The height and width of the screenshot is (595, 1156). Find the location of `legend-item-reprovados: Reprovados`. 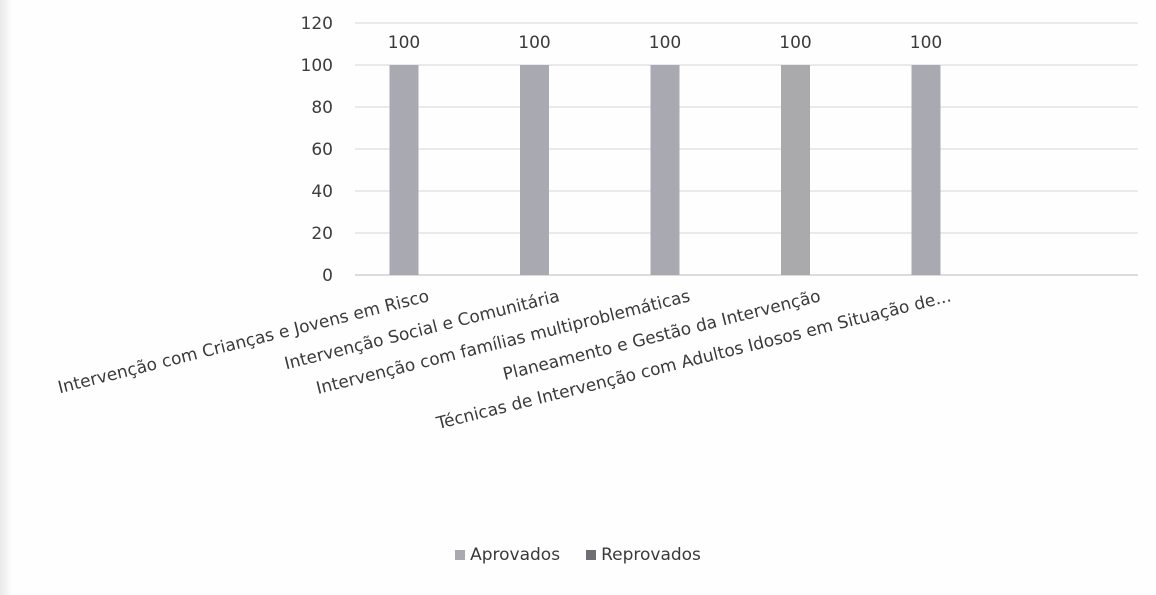

legend-item-reprovados: Reprovados is located at coordinates (643, 555).